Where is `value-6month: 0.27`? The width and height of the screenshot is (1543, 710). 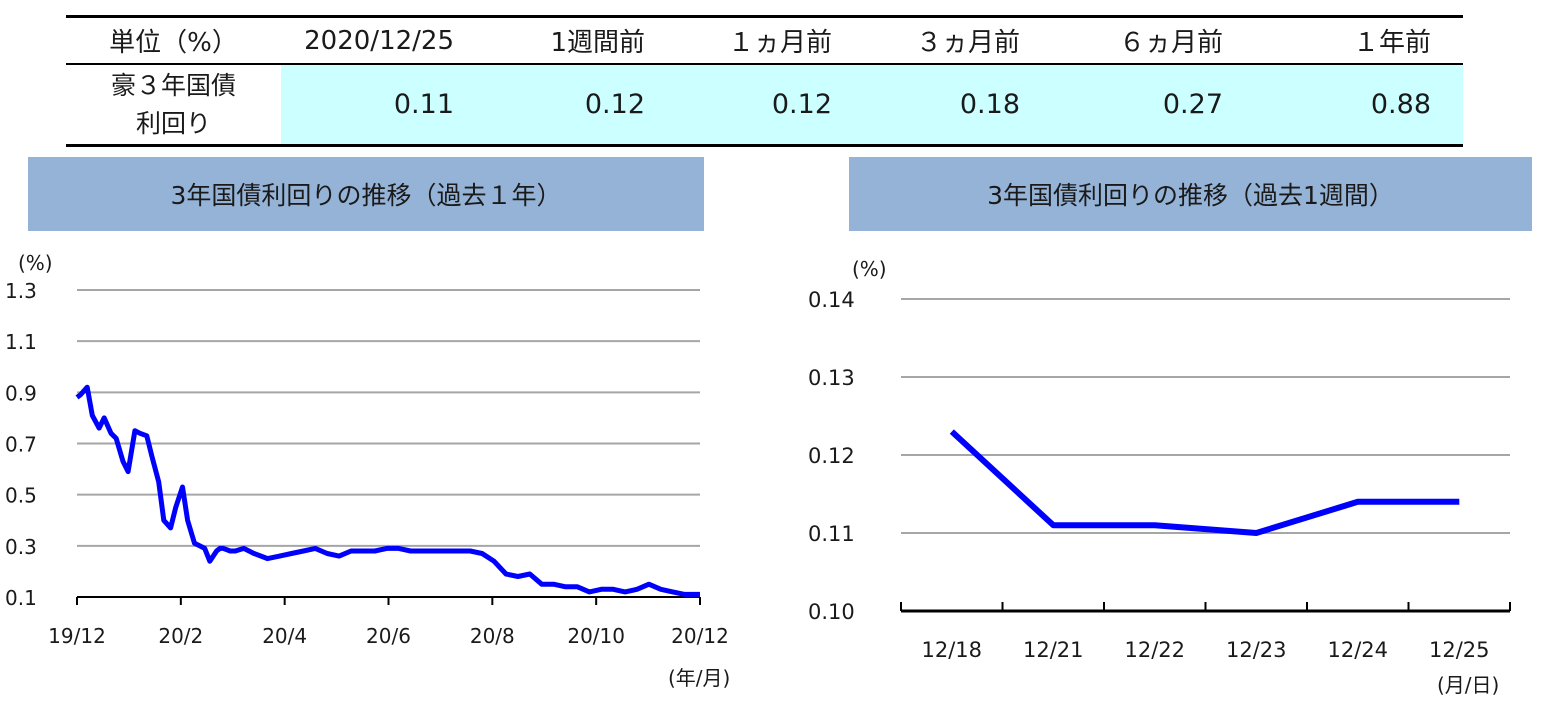 value-6month: 0.27 is located at coordinates (1153, 105).